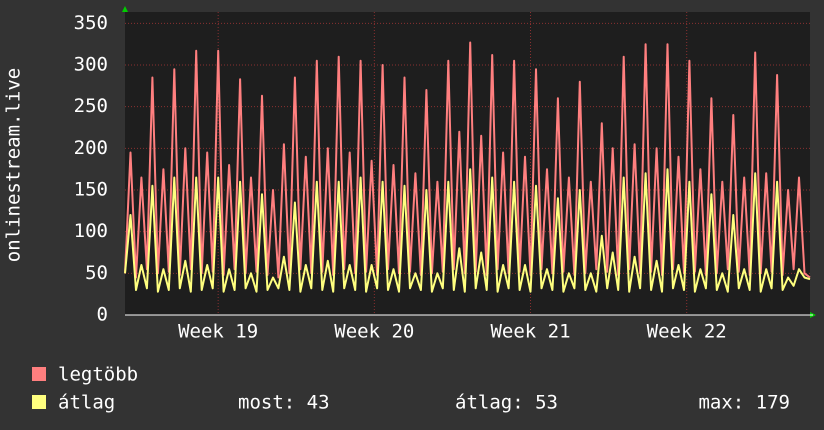  Describe the element at coordinates (744, 403) in the screenshot. I see `legend-stat: max: 179` at that location.